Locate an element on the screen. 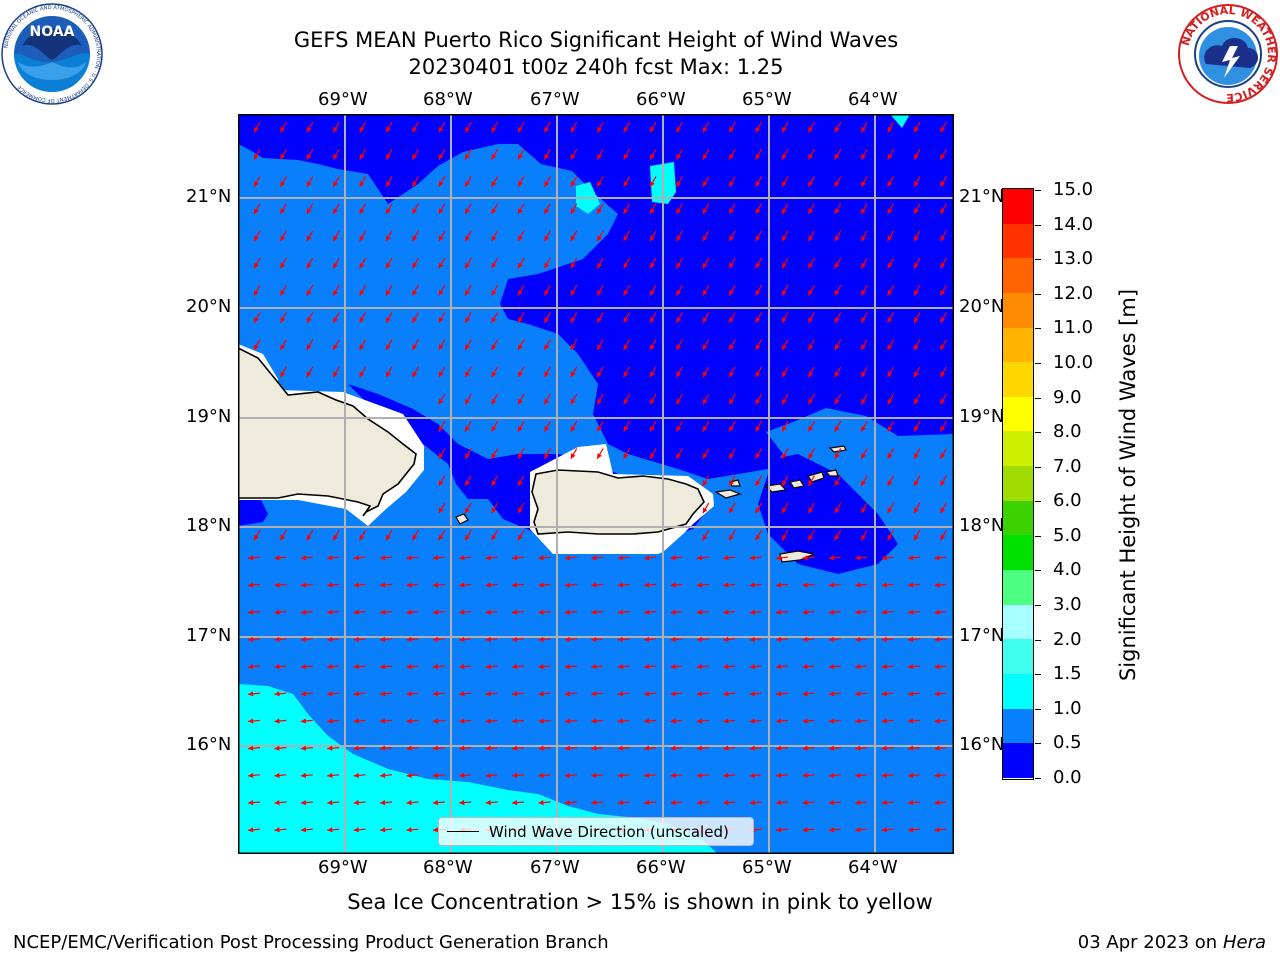 This screenshot has height=960, width=1280. lon-label-bottom: 64°W is located at coordinates (873, 867).